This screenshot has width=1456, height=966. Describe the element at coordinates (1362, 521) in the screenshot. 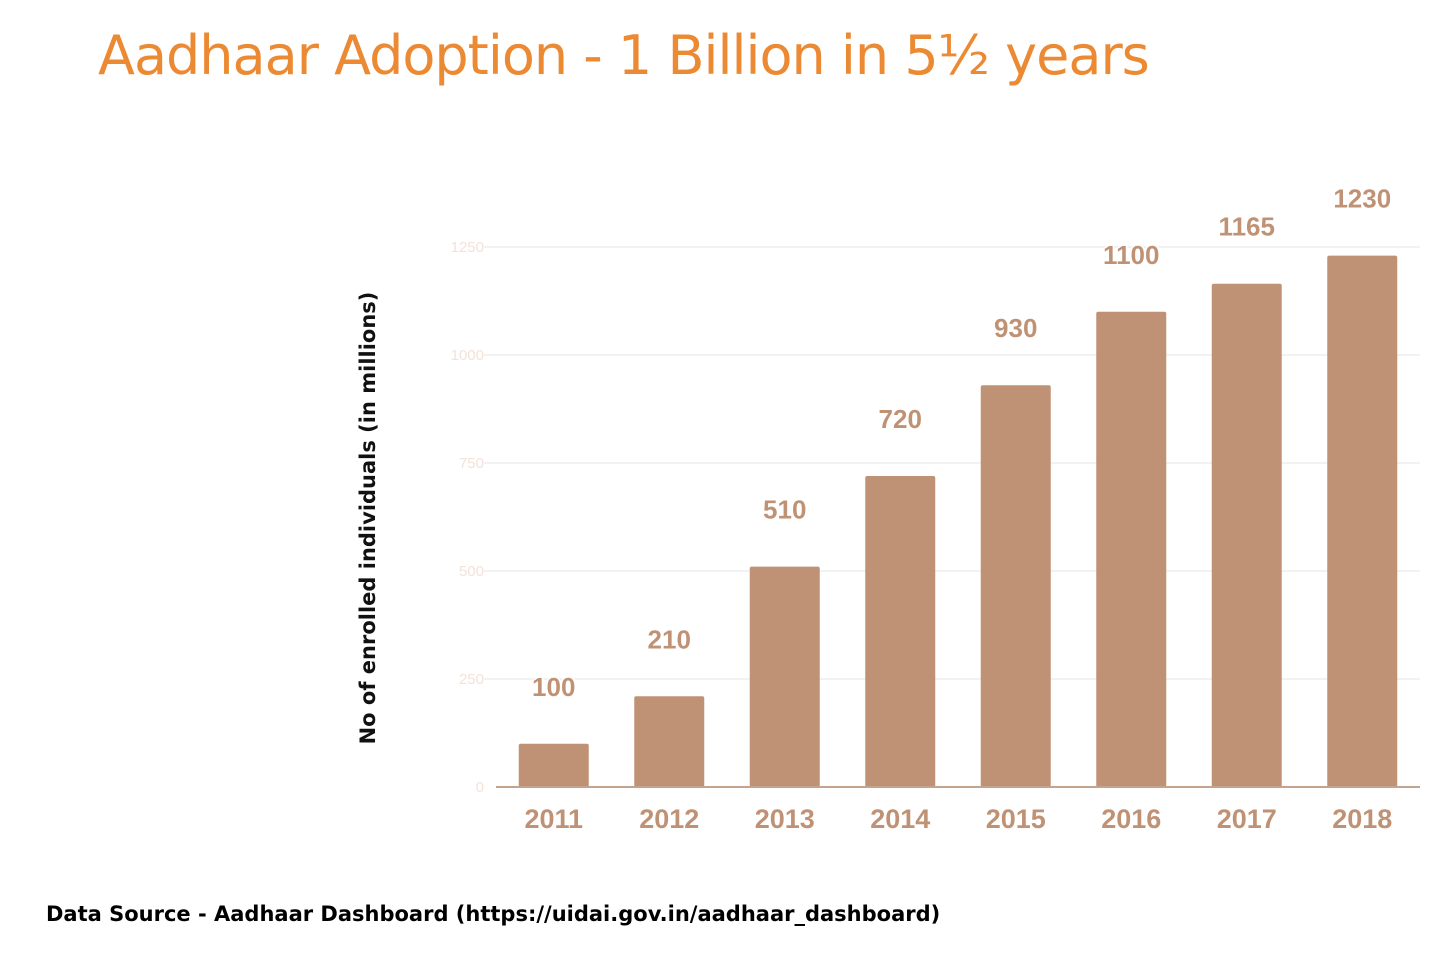

I see `bar-2018` at that location.